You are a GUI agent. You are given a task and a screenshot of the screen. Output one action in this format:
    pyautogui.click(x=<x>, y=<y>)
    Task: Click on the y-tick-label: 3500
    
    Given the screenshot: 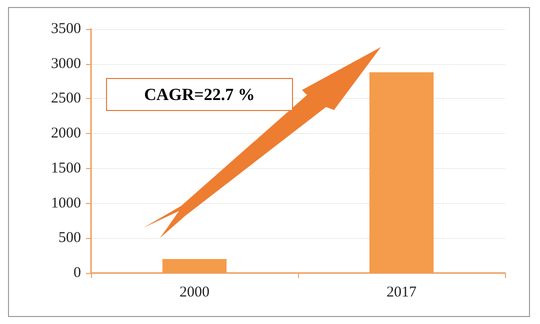 What is the action you would take?
    pyautogui.click(x=66, y=29)
    